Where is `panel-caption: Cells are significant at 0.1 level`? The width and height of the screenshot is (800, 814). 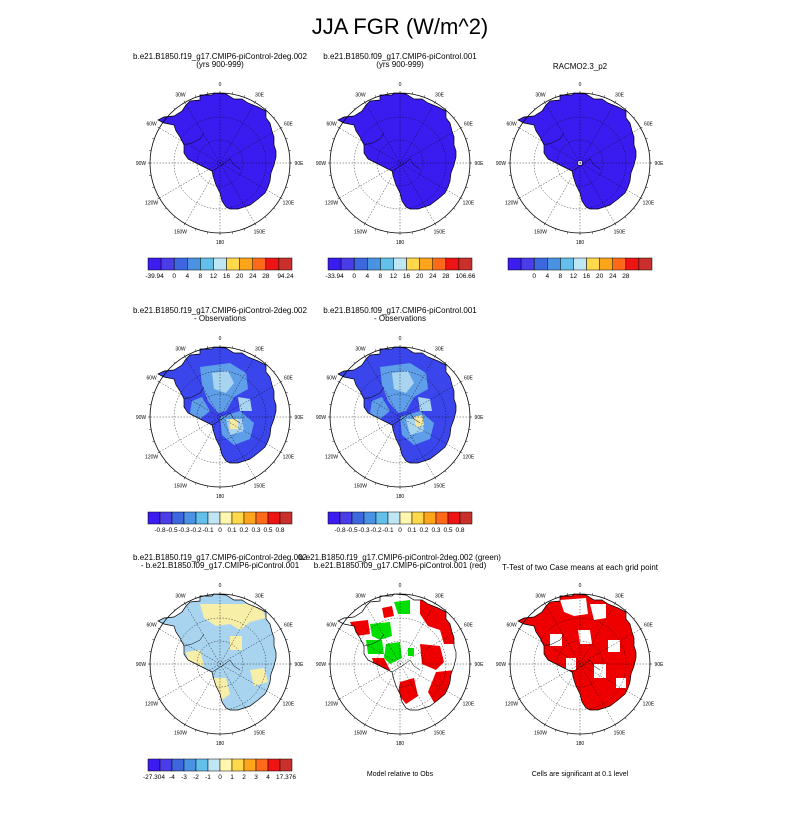
panel-caption: Cells are significant at 0.1 level is located at coordinates (580, 774).